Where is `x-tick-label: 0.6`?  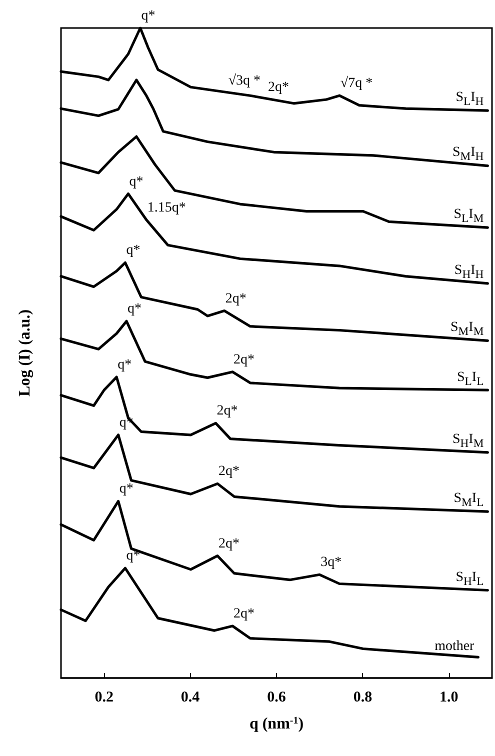
x-tick-label: 0.6 is located at coordinates (276, 698).